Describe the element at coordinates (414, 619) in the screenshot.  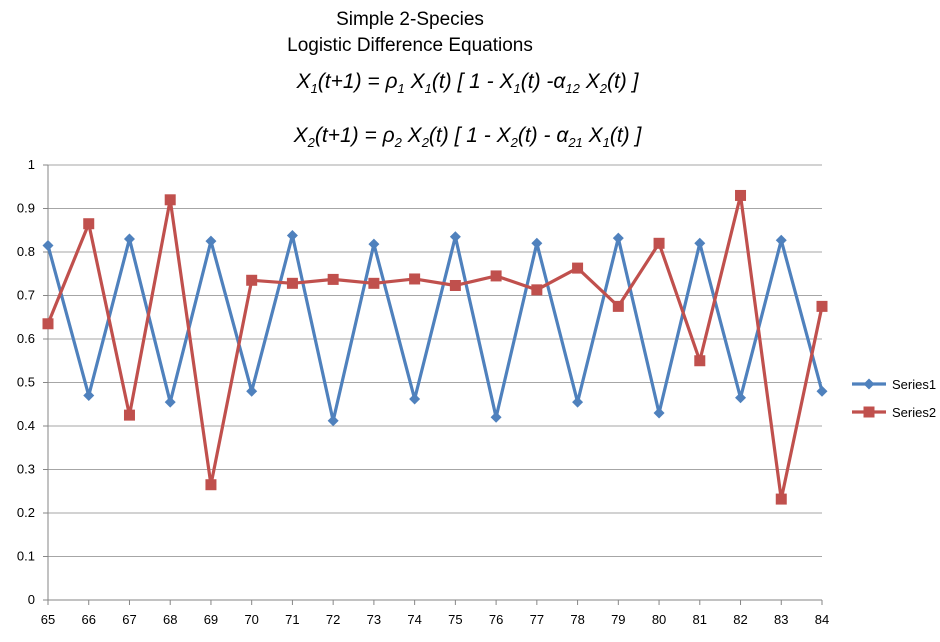
I see `x-tick-label: 74` at that location.